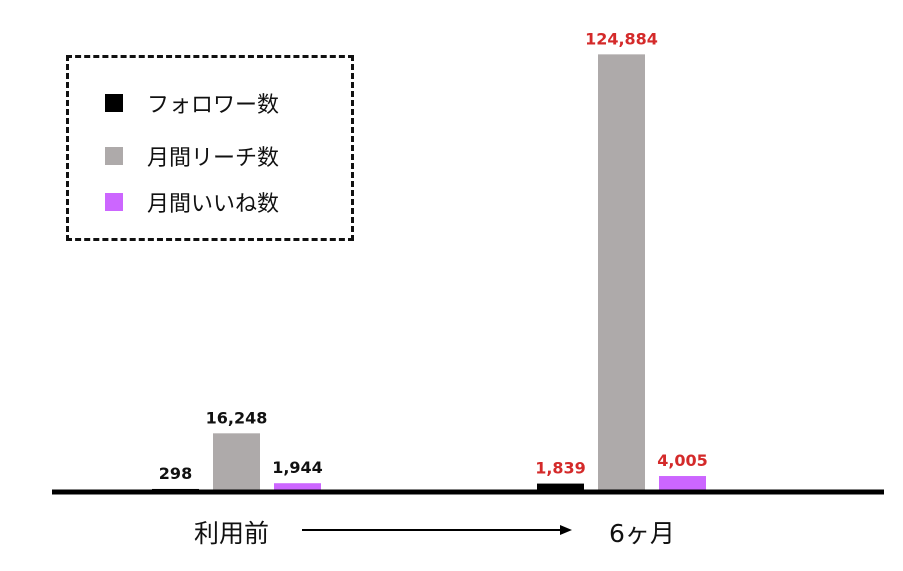  What do you see at coordinates (114, 202) in the screenshot?
I see `legend-swatch-monthly-likes` at bounding box center [114, 202].